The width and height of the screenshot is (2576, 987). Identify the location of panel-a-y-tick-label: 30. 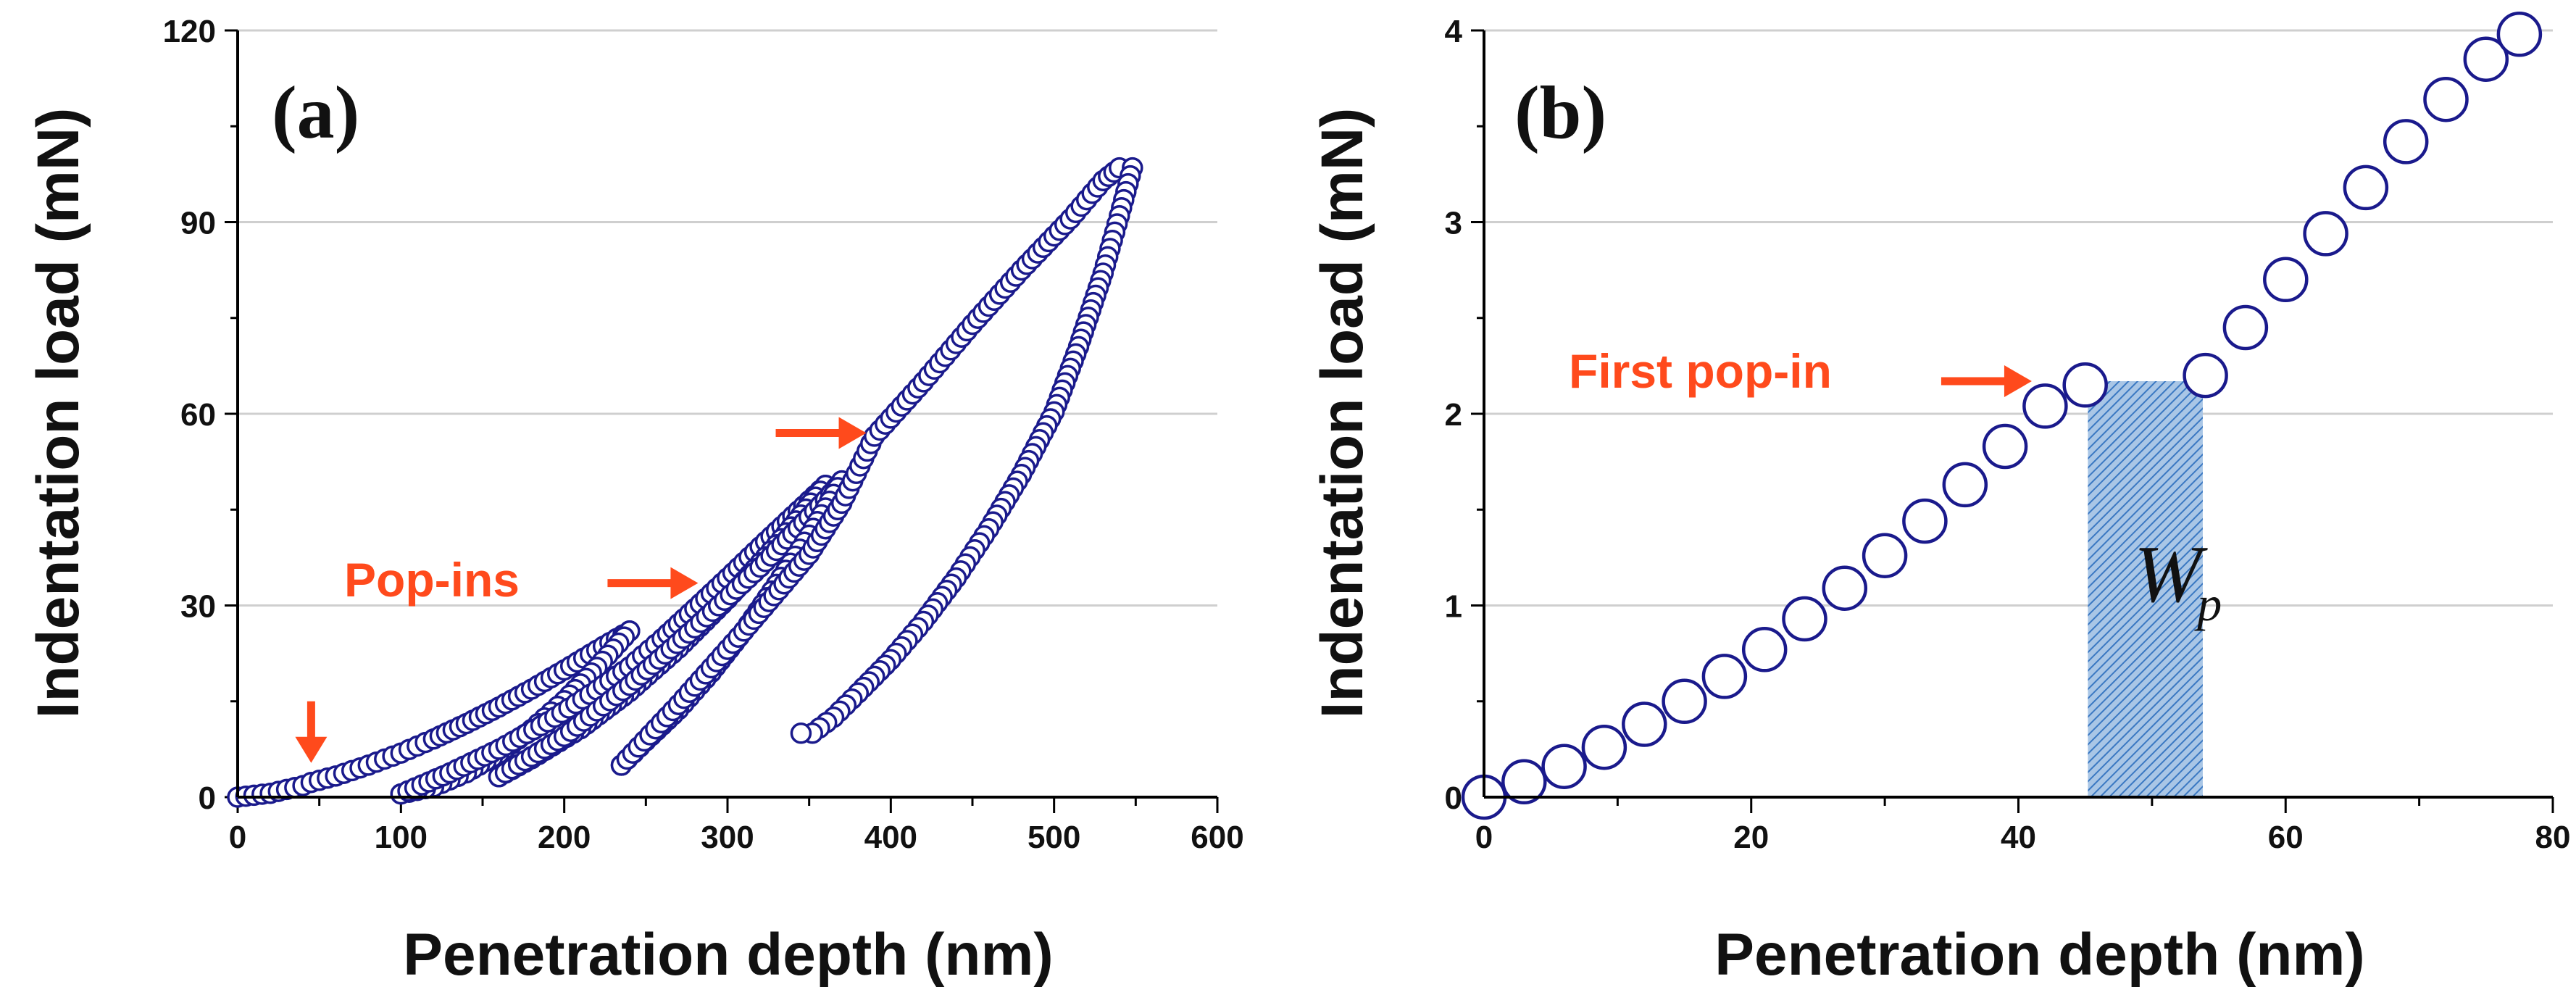
(198, 607).